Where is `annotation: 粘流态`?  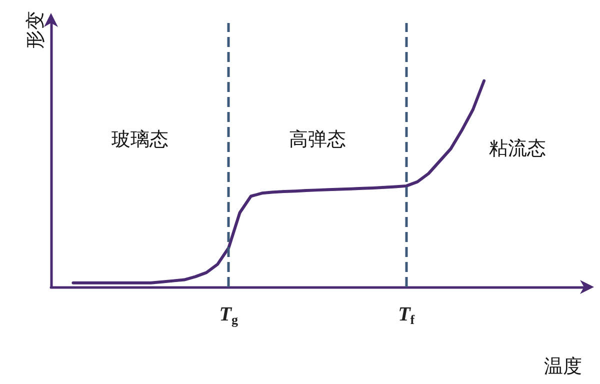 annotation: 粘流态 is located at coordinates (517, 149).